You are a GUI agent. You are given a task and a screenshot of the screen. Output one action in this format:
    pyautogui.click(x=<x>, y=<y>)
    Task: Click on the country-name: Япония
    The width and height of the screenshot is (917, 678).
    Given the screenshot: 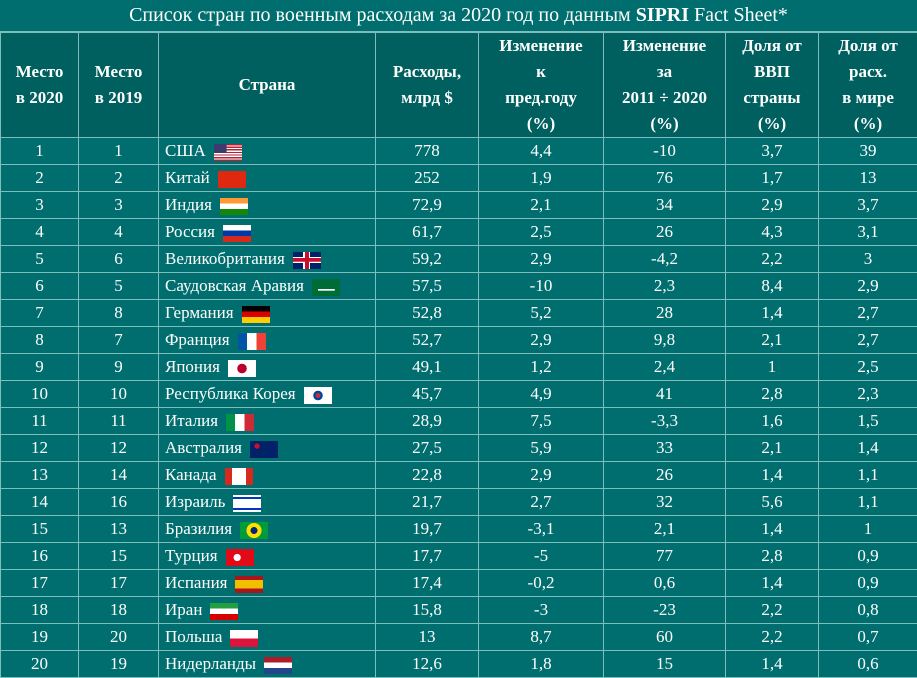 What is the action you would take?
    pyautogui.click(x=192, y=366)
    